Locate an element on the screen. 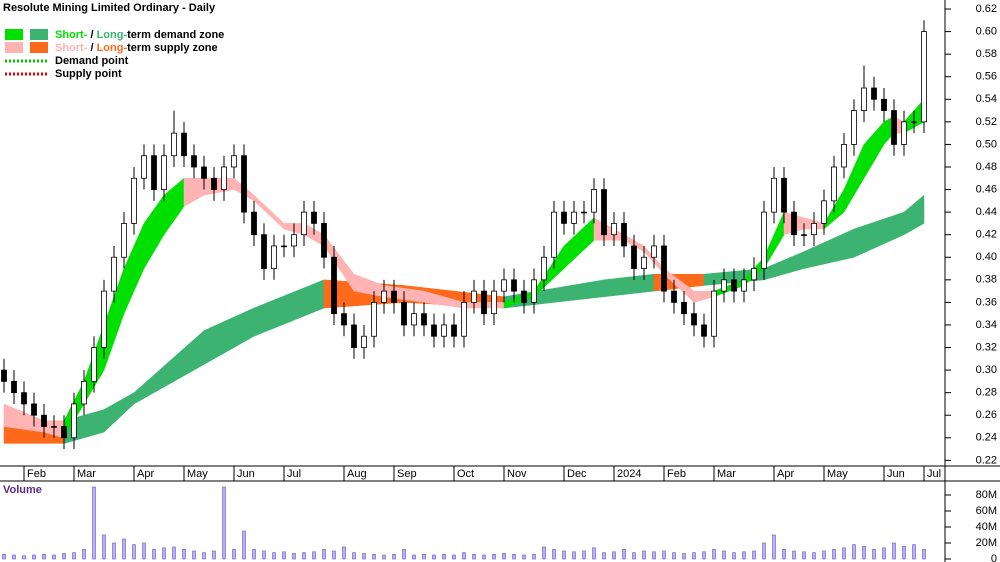  y-tick-label: 40M is located at coordinates (986, 527).